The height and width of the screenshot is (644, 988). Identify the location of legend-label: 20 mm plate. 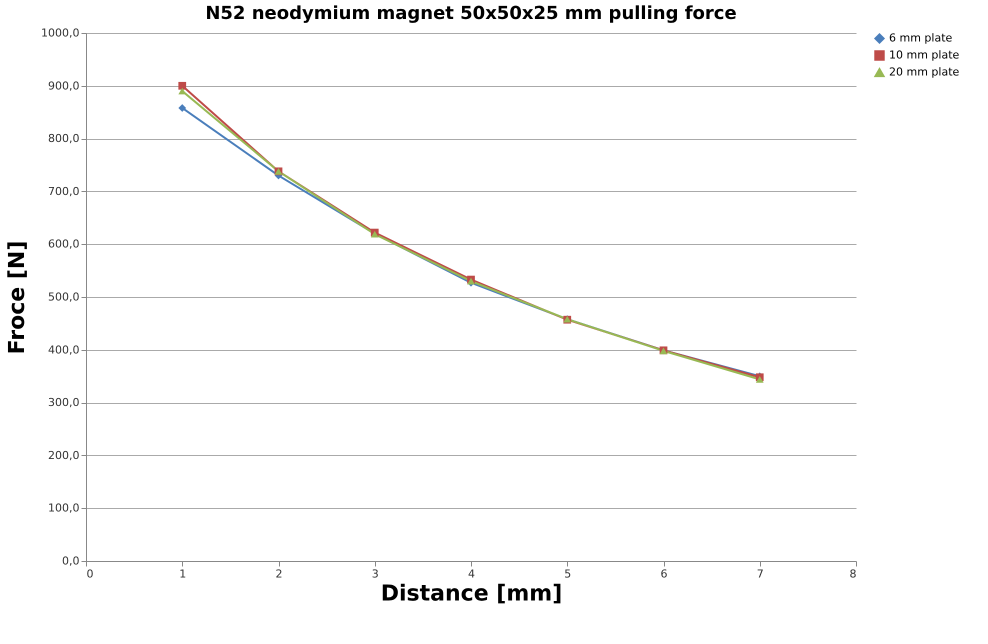
(924, 72).